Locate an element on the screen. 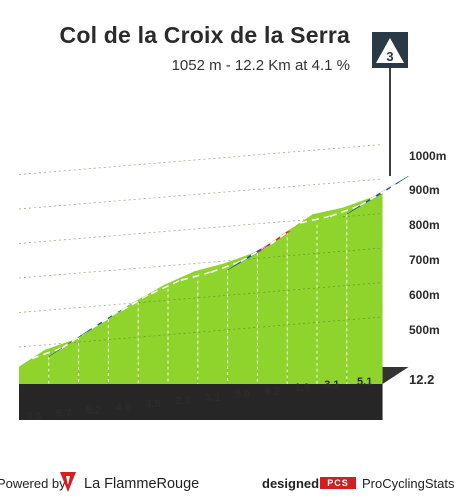 This screenshot has height=499, width=465. gradient-label: 1.9 is located at coordinates (301, 388).